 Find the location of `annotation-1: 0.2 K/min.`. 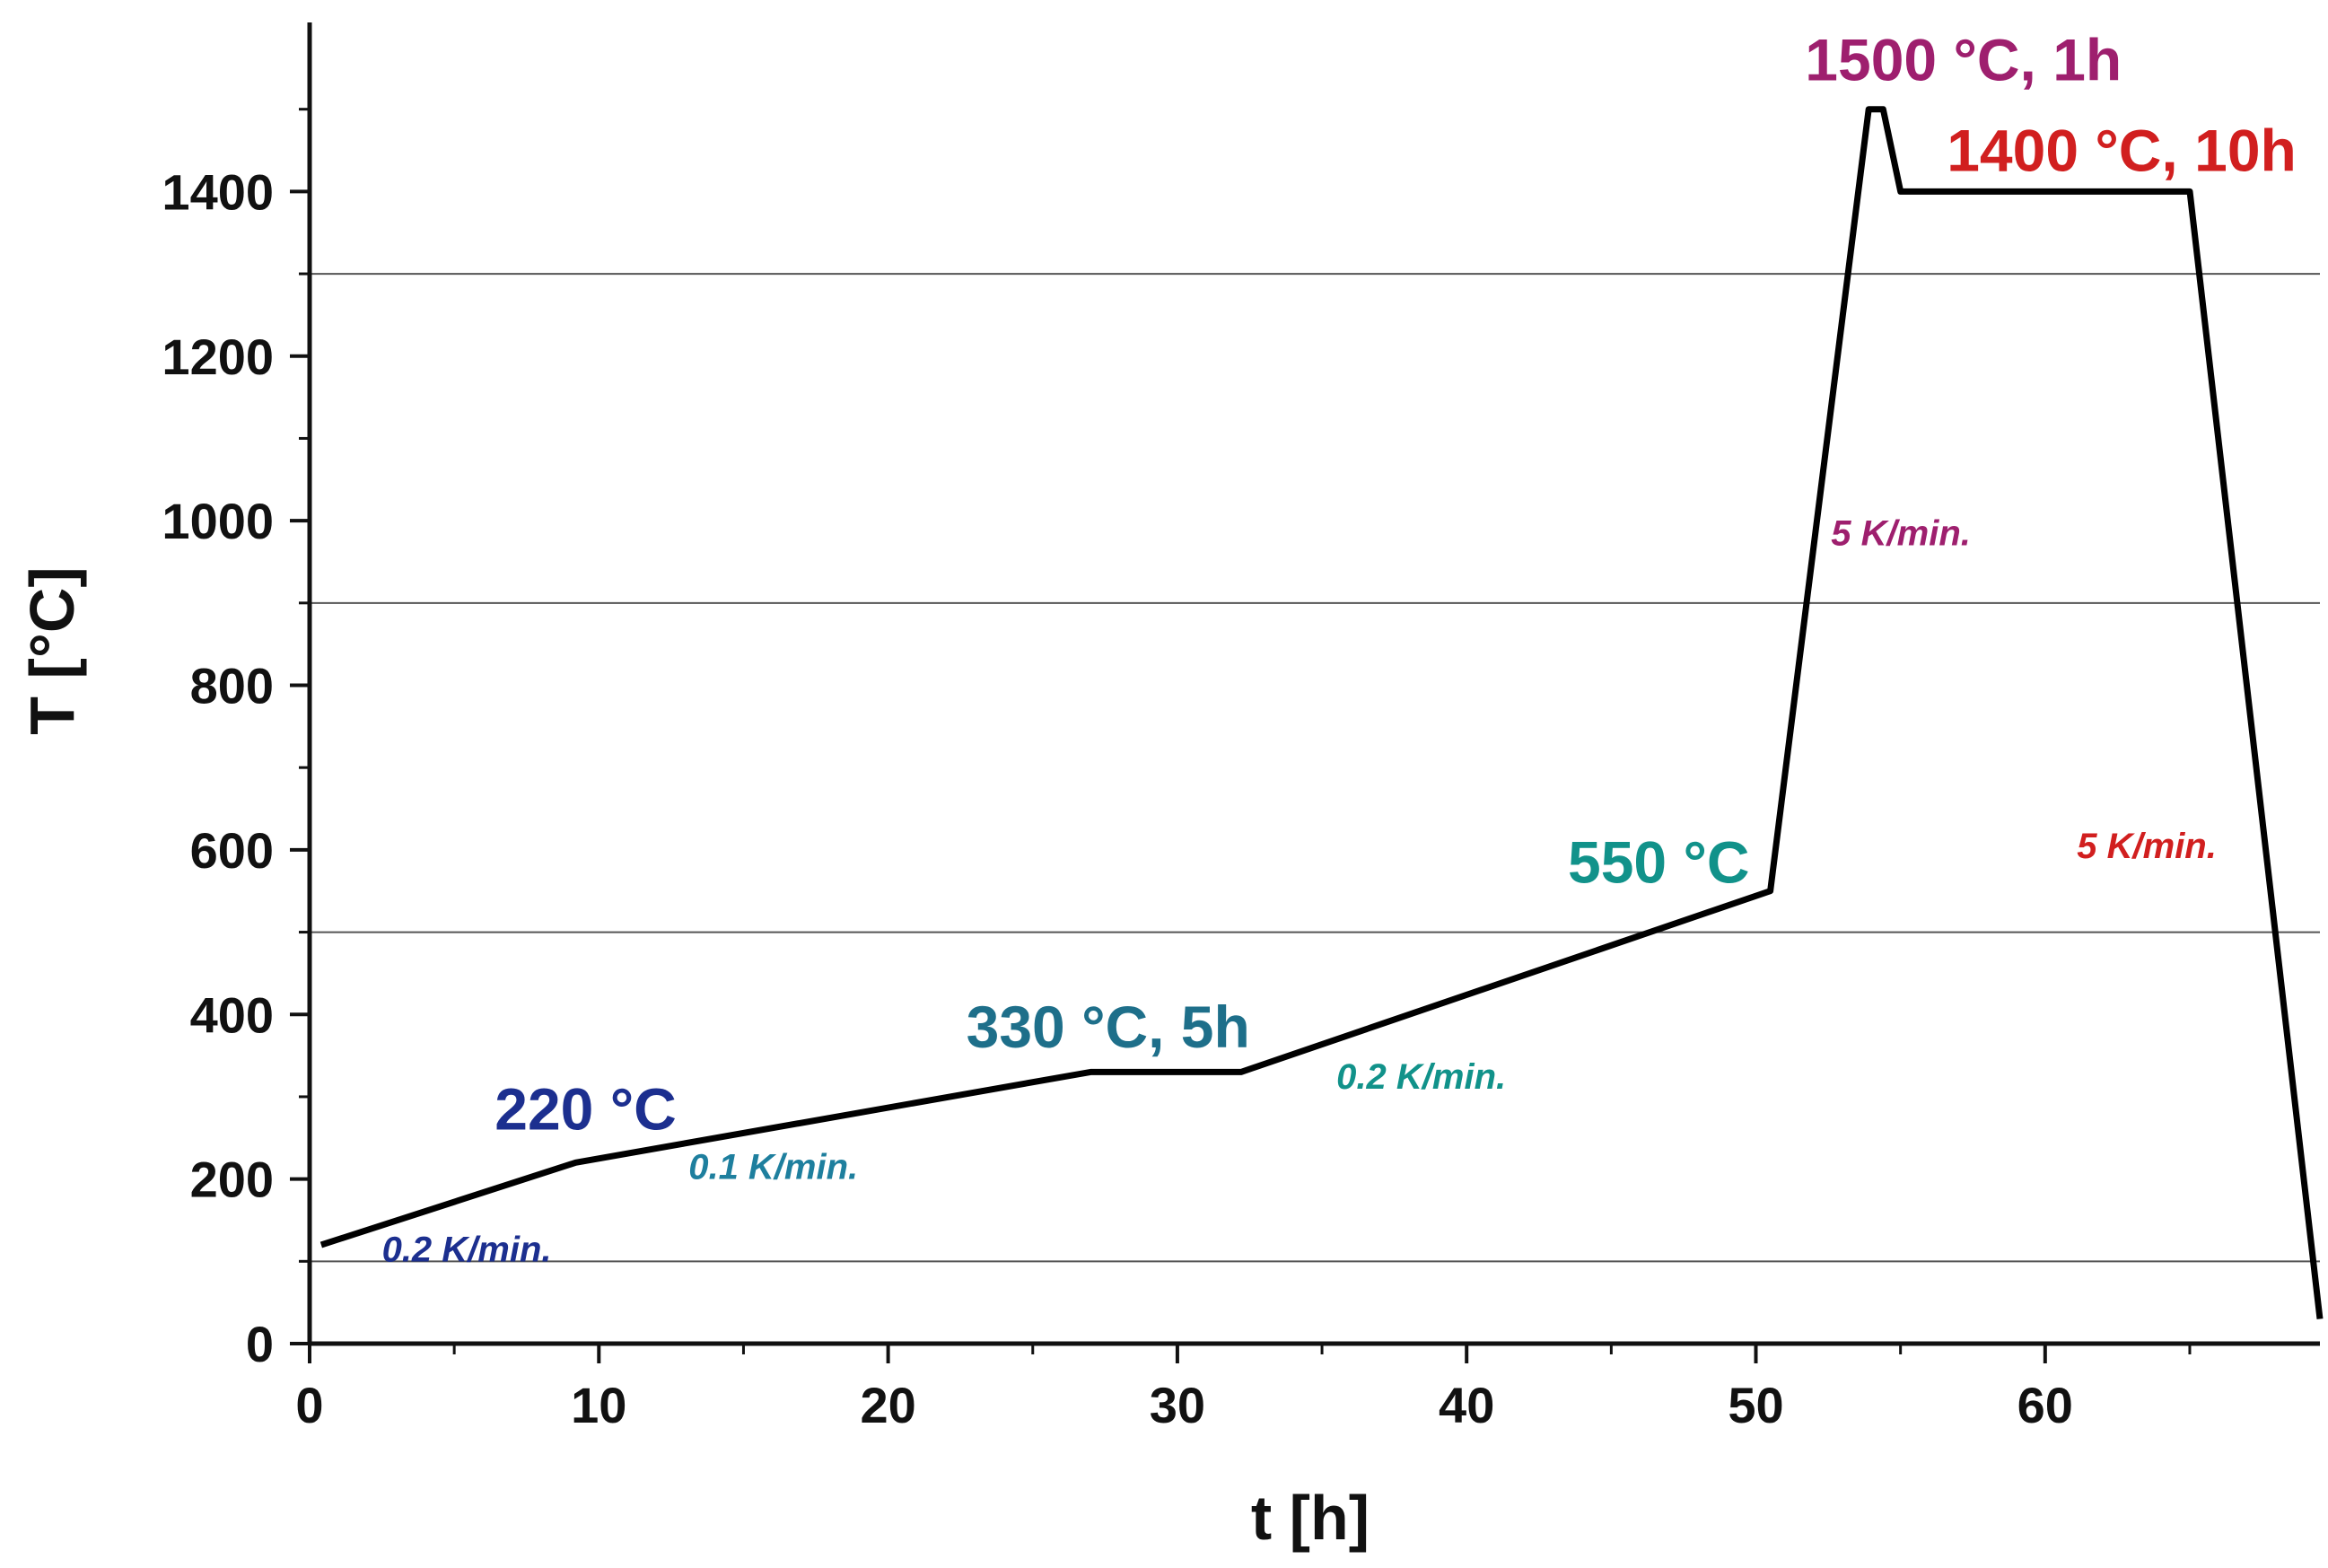

annotation-1: 0.2 K/min. is located at coordinates (467, 1249).